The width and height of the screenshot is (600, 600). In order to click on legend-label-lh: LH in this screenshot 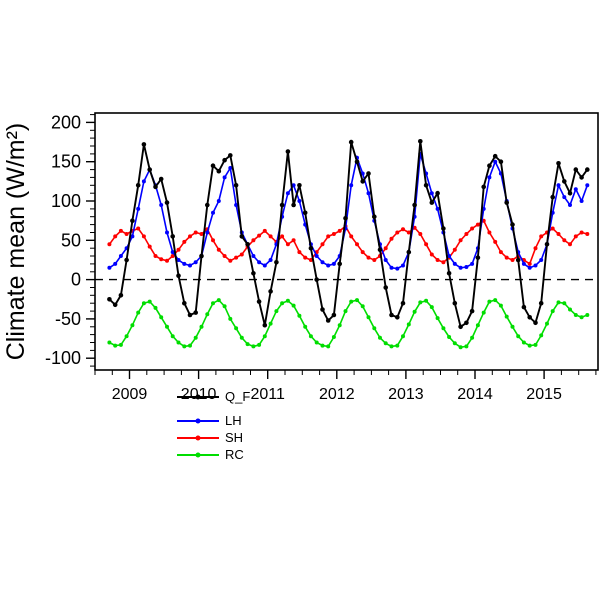, I will do `click(233, 420)`.